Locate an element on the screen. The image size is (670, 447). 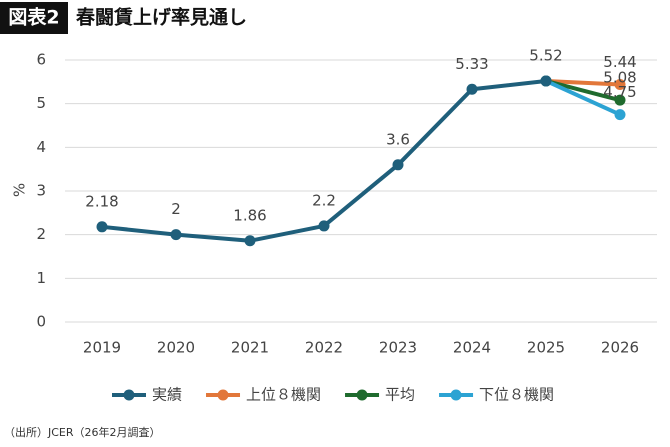
legend-label: 上位８機関 is located at coordinates (283, 395).